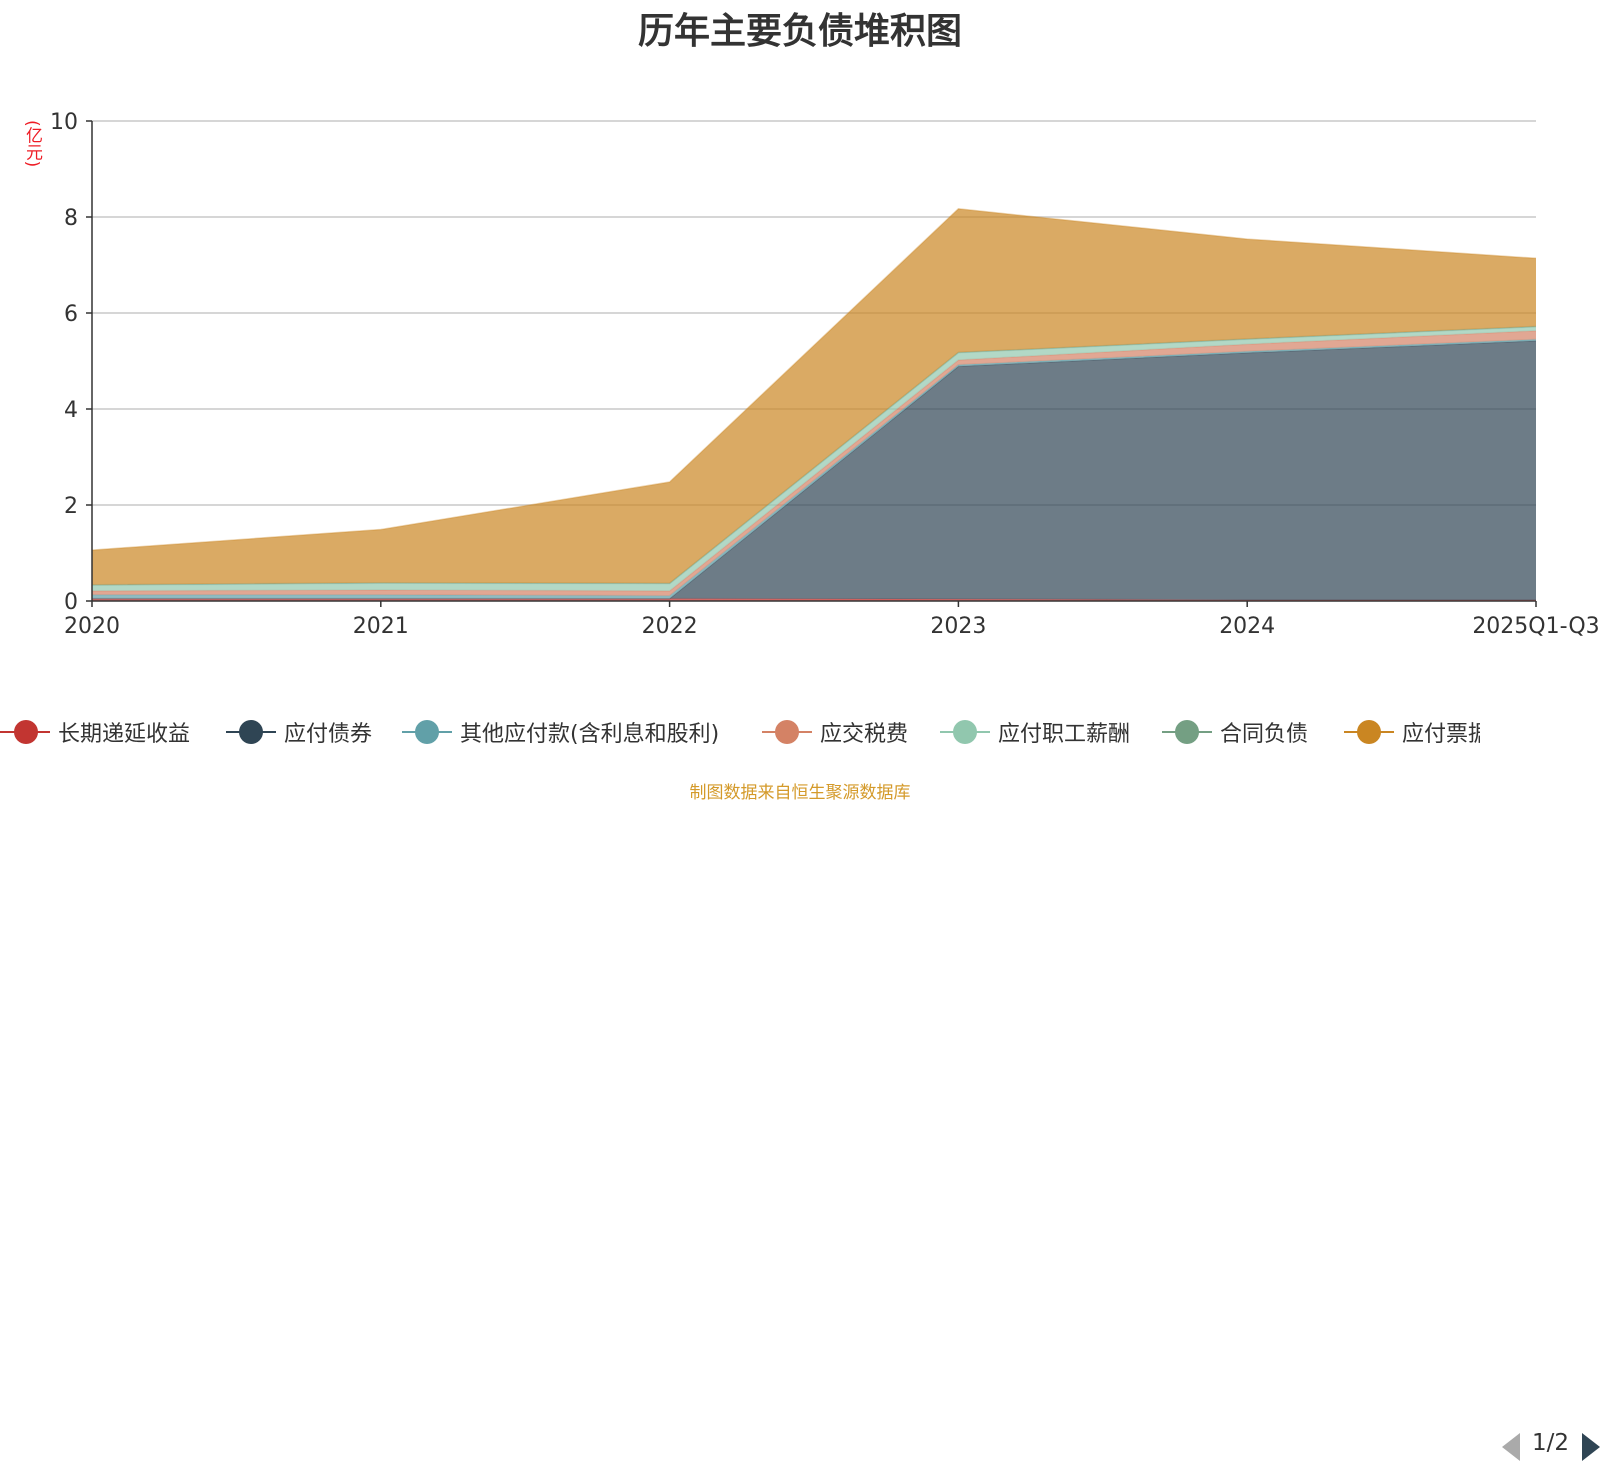 The image size is (1600, 1461). I want to click on legend-item-label: 合同负债, so click(1264, 734).